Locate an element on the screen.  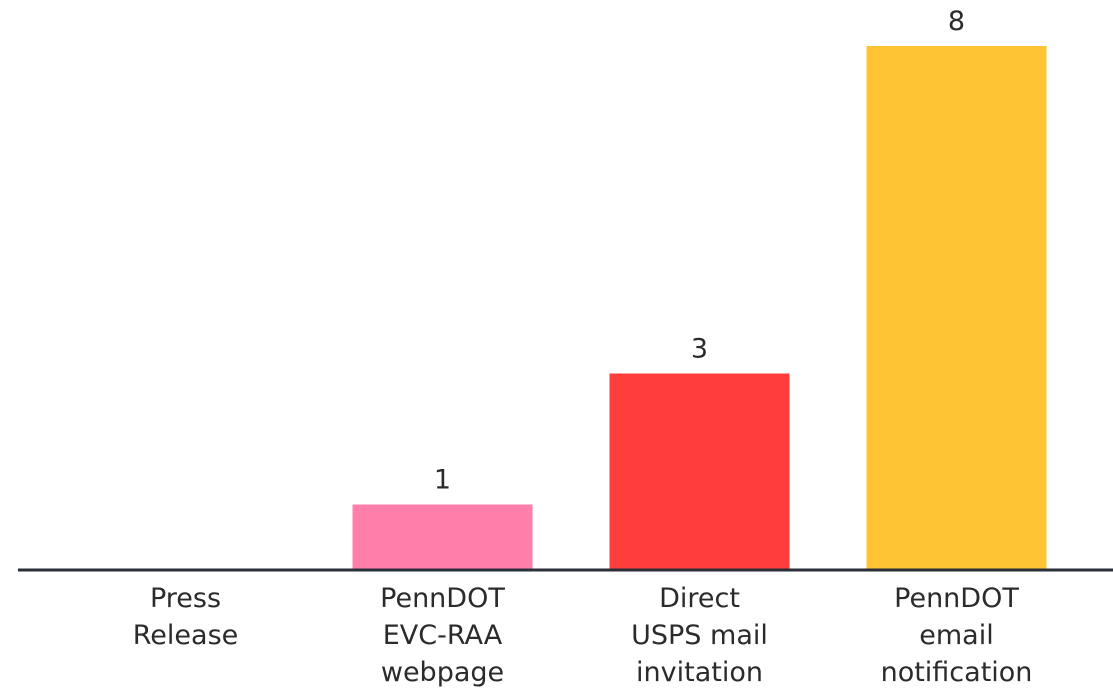
data-label: 3 is located at coordinates (699, 349).